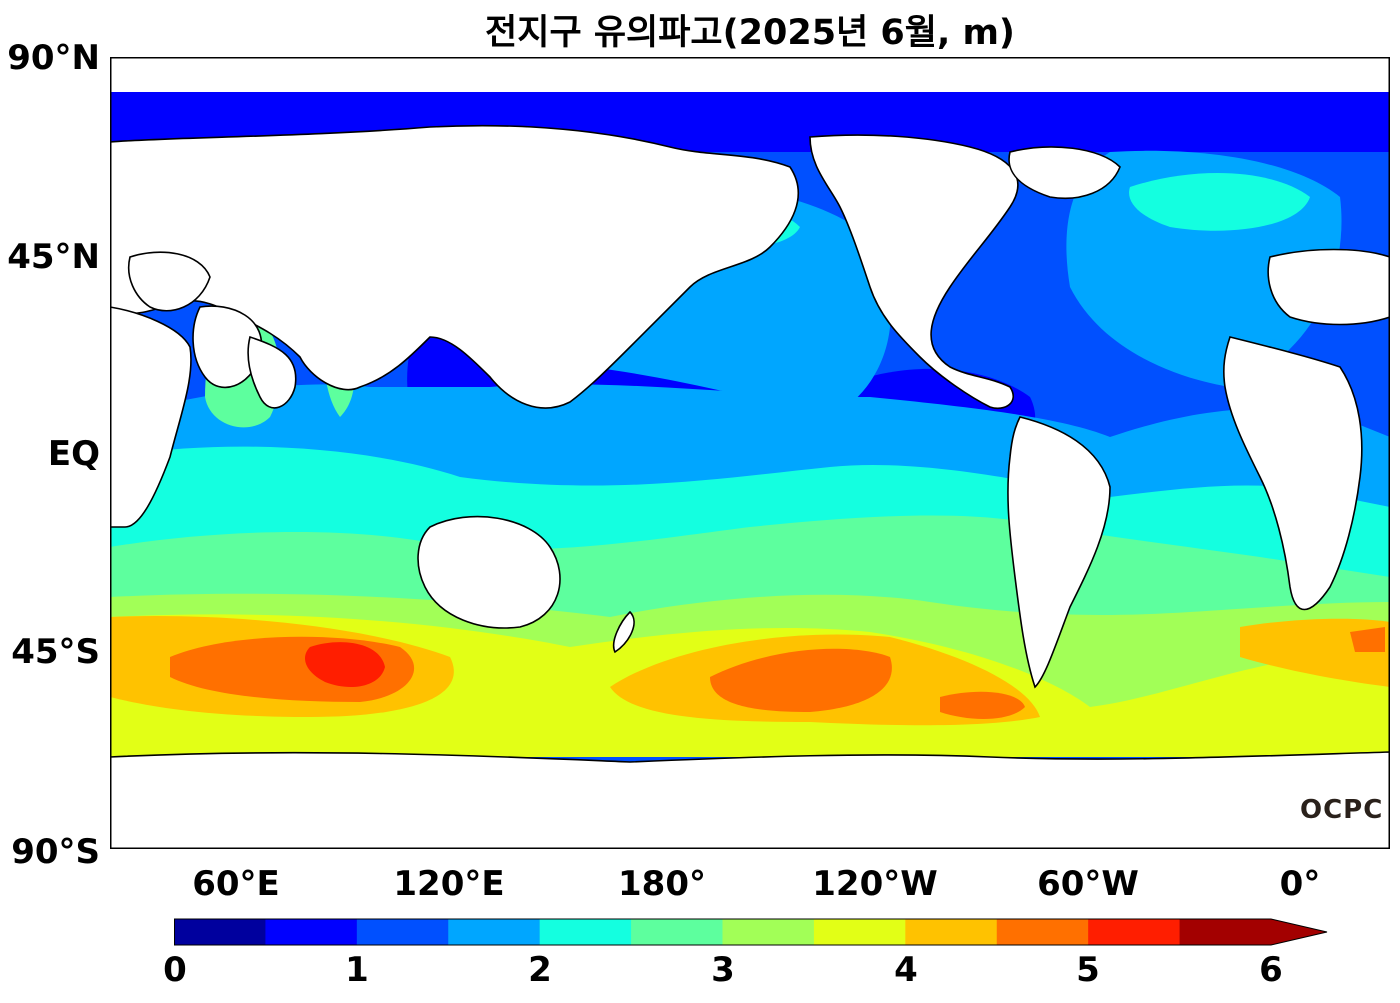 The image size is (1400, 1003). I want to click on colorbar-outline, so click(751, 932).